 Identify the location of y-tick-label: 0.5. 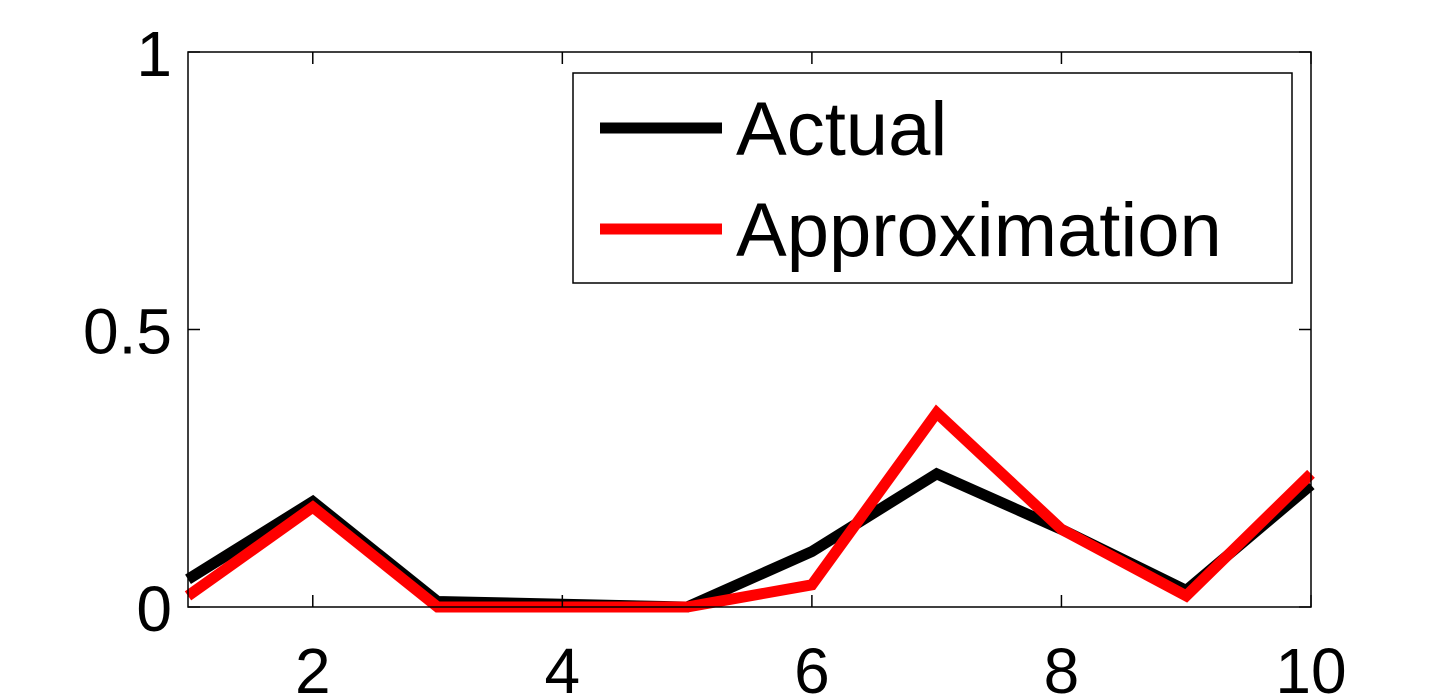
(127, 332).